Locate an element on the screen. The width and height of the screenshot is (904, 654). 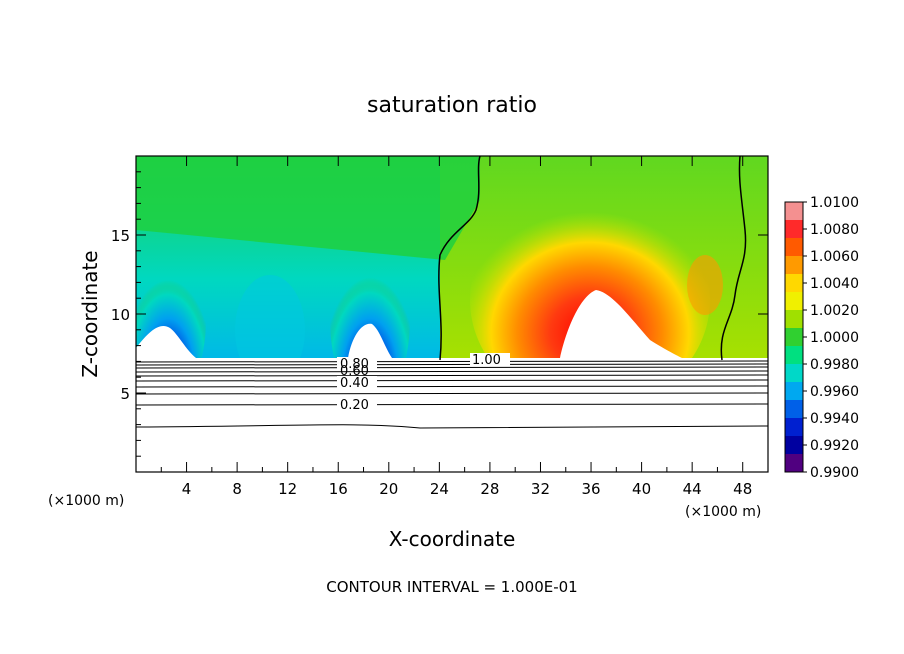
chart-title: saturation ratio is located at coordinates (452, 105).